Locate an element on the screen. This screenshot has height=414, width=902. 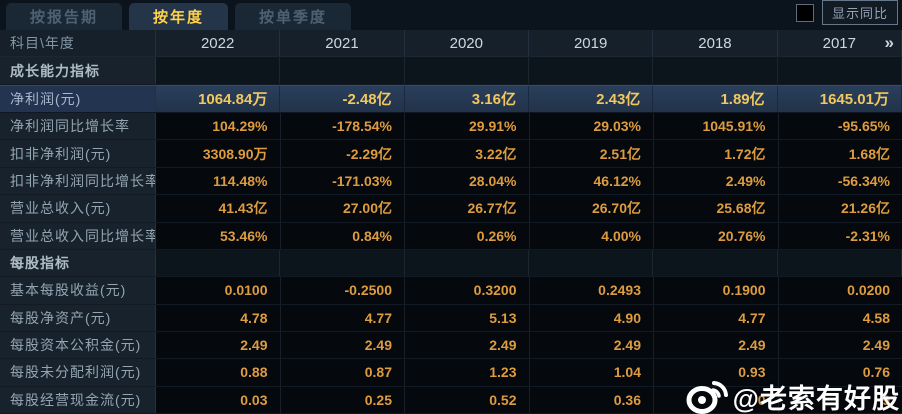
value-cell: 0.87 is located at coordinates (342, 372).